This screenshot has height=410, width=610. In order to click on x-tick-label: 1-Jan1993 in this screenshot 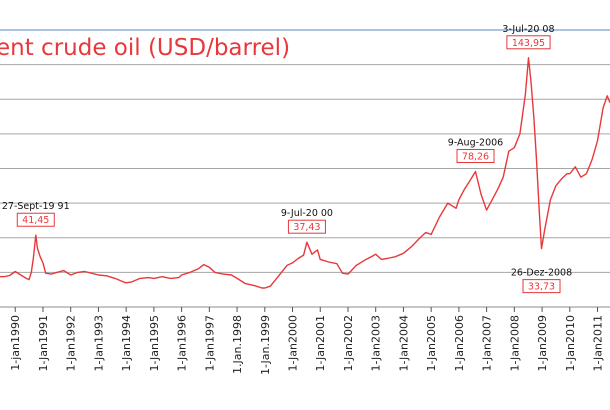, I will do `click(98, 343)`.